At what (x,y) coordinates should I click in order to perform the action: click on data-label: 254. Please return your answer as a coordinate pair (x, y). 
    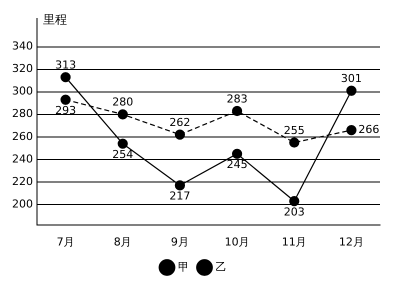
    Looking at the image, I should click on (123, 155).